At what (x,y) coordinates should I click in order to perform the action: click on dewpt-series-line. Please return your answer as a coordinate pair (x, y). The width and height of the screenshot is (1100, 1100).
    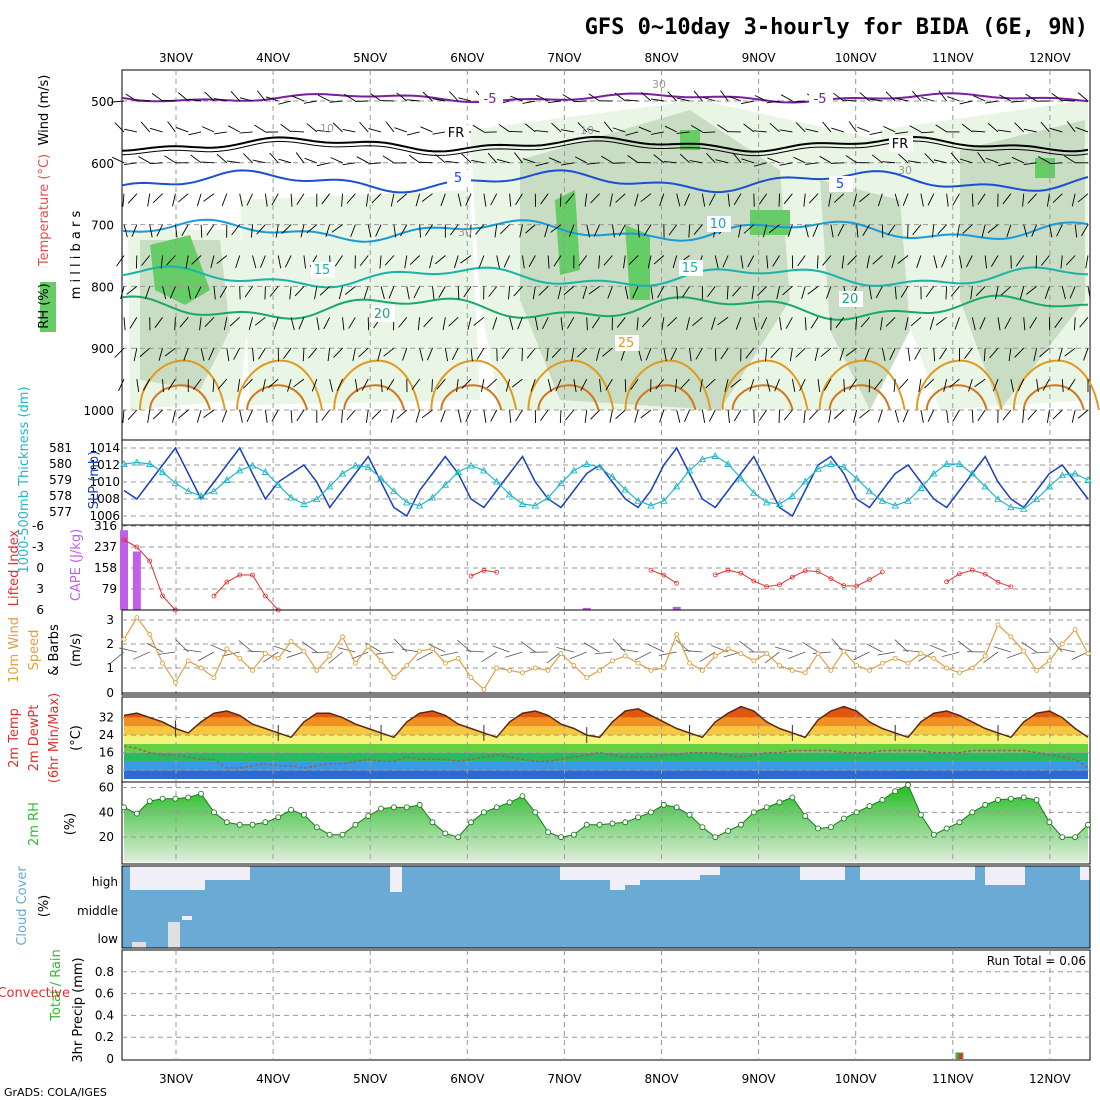
    Looking at the image, I should click on (606, 757).